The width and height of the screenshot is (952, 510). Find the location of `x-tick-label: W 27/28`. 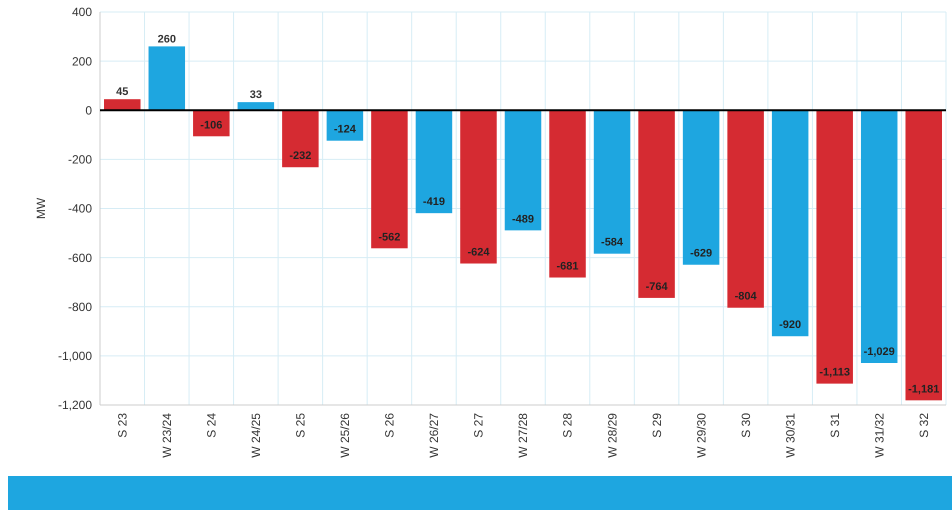

x-tick-label: W 27/28 is located at coordinates (523, 435).